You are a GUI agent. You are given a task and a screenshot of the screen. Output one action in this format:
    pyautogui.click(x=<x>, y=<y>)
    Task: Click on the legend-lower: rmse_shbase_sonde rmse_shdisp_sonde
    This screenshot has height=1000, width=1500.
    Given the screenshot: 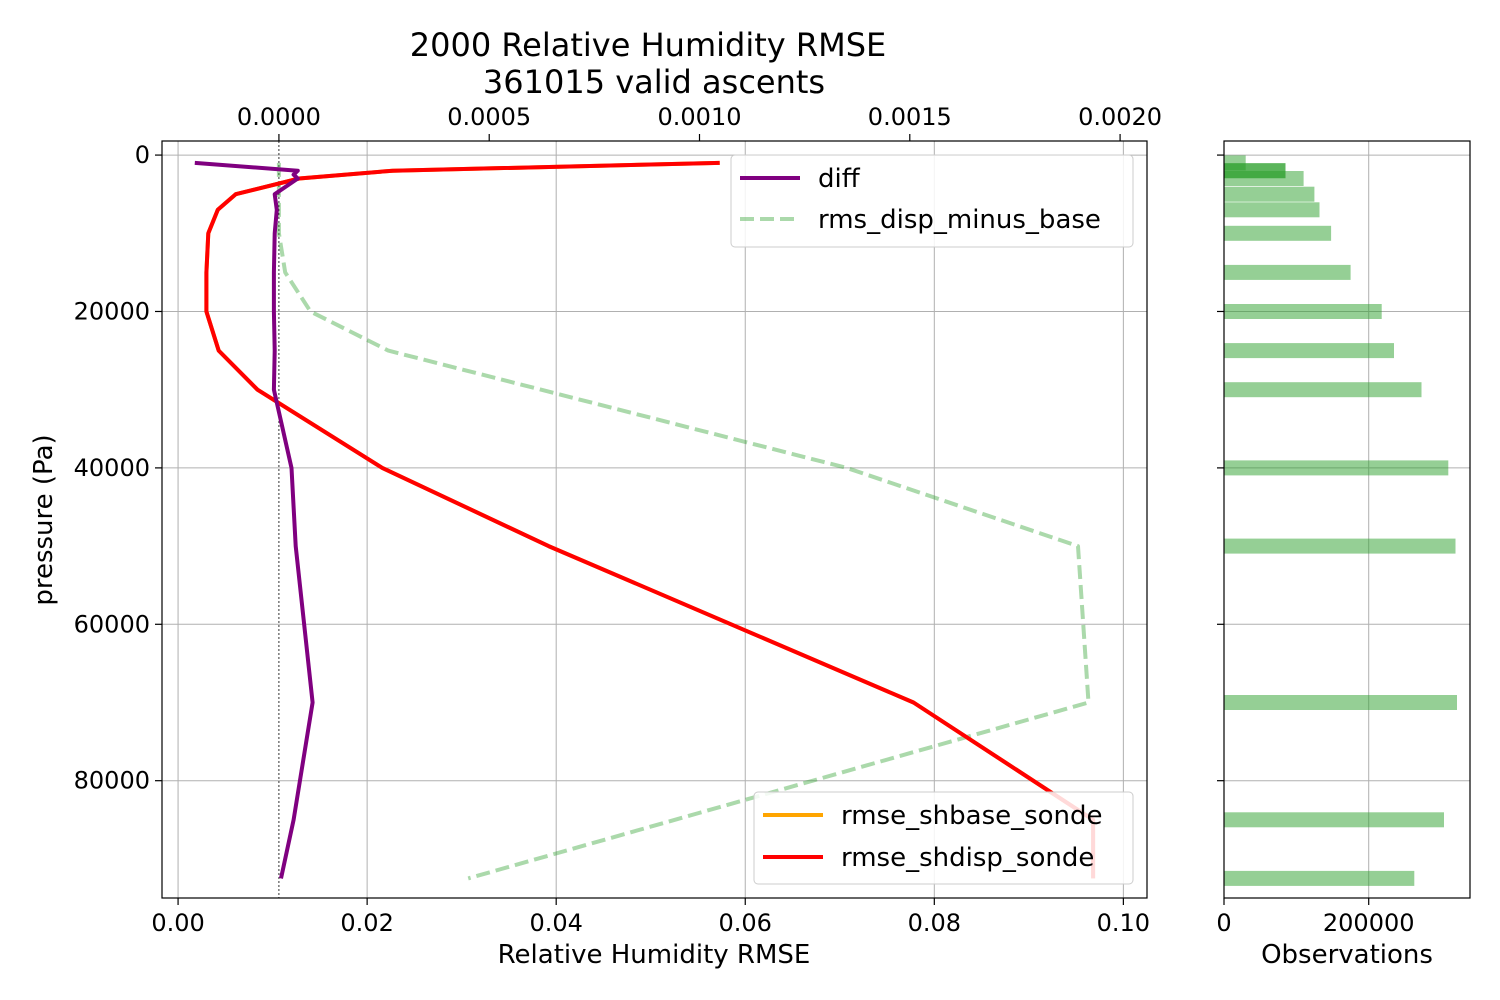 What is the action you would take?
    pyautogui.click(x=943, y=838)
    